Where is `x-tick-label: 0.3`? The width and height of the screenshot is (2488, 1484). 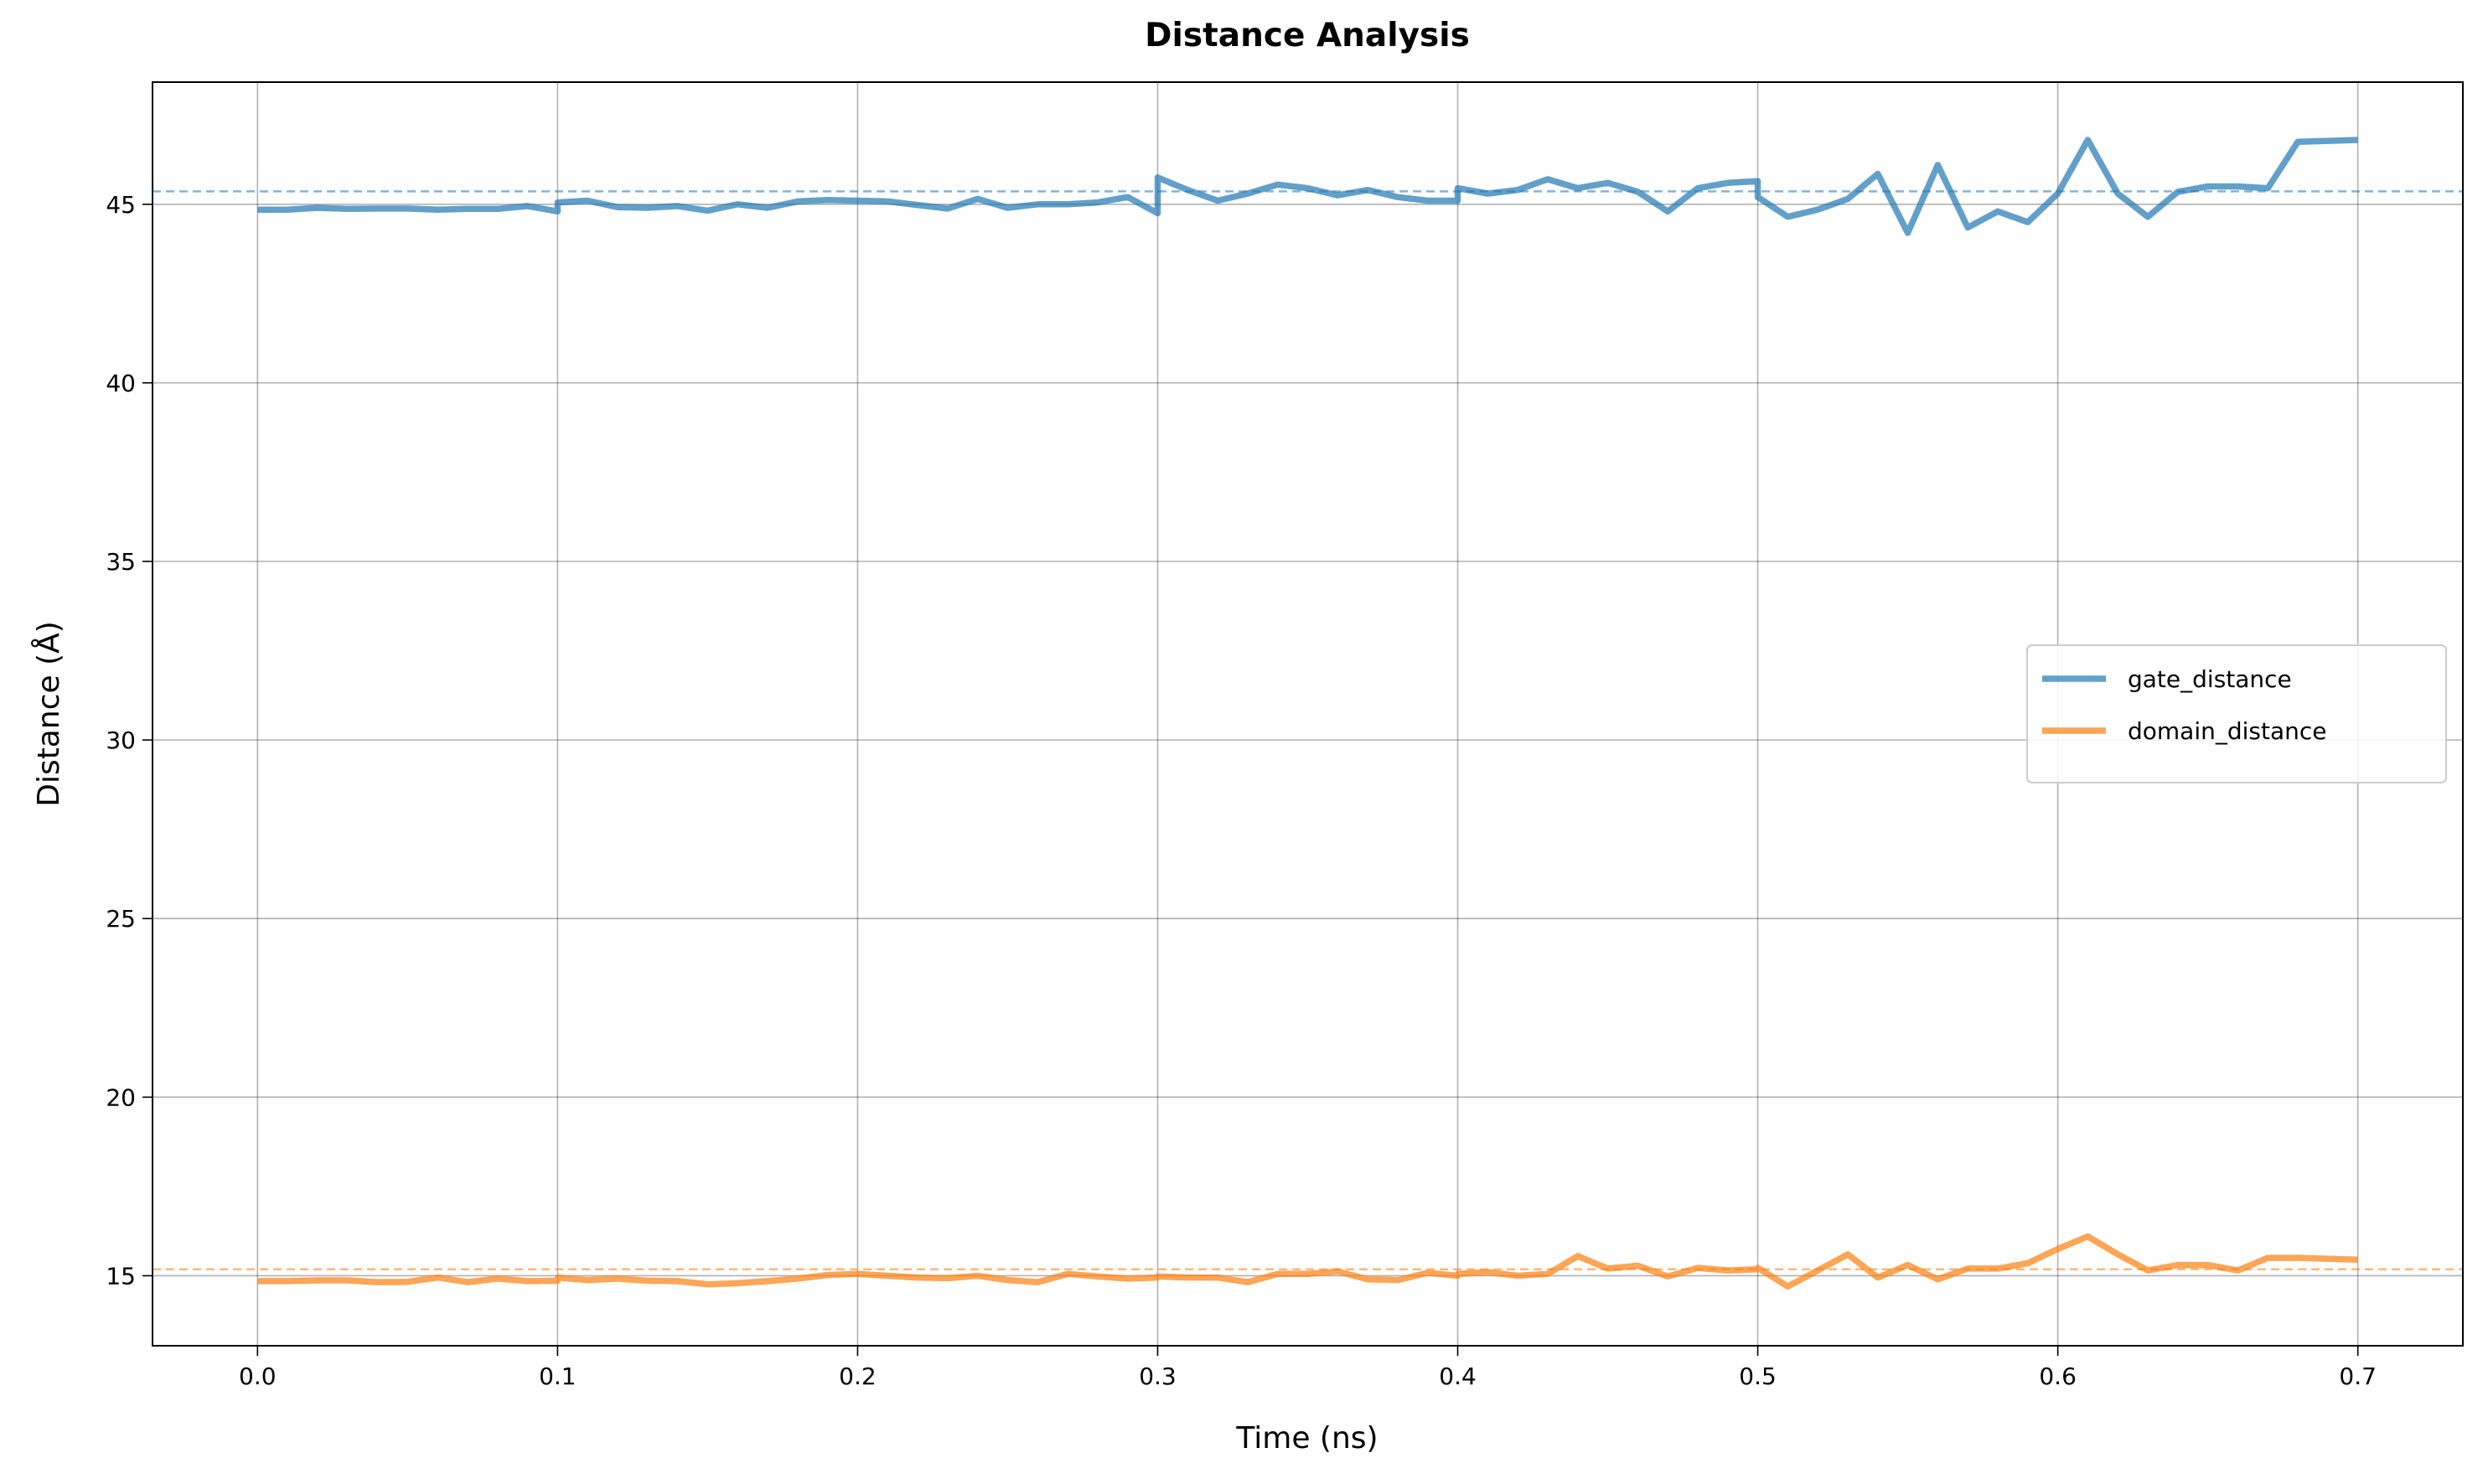
x-tick-label: 0.3 is located at coordinates (1158, 1376).